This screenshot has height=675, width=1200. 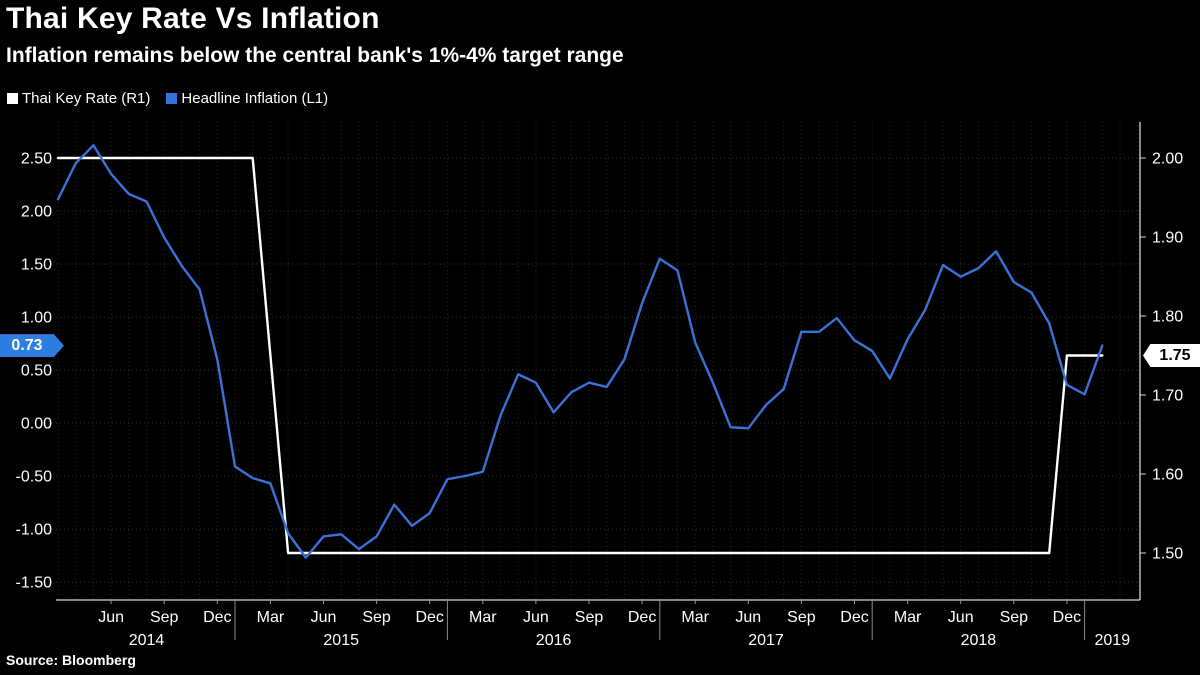 What do you see at coordinates (255, 98) in the screenshot?
I see `legend-label-inflation: Headline Inflation (L1)` at bounding box center [255, 98].